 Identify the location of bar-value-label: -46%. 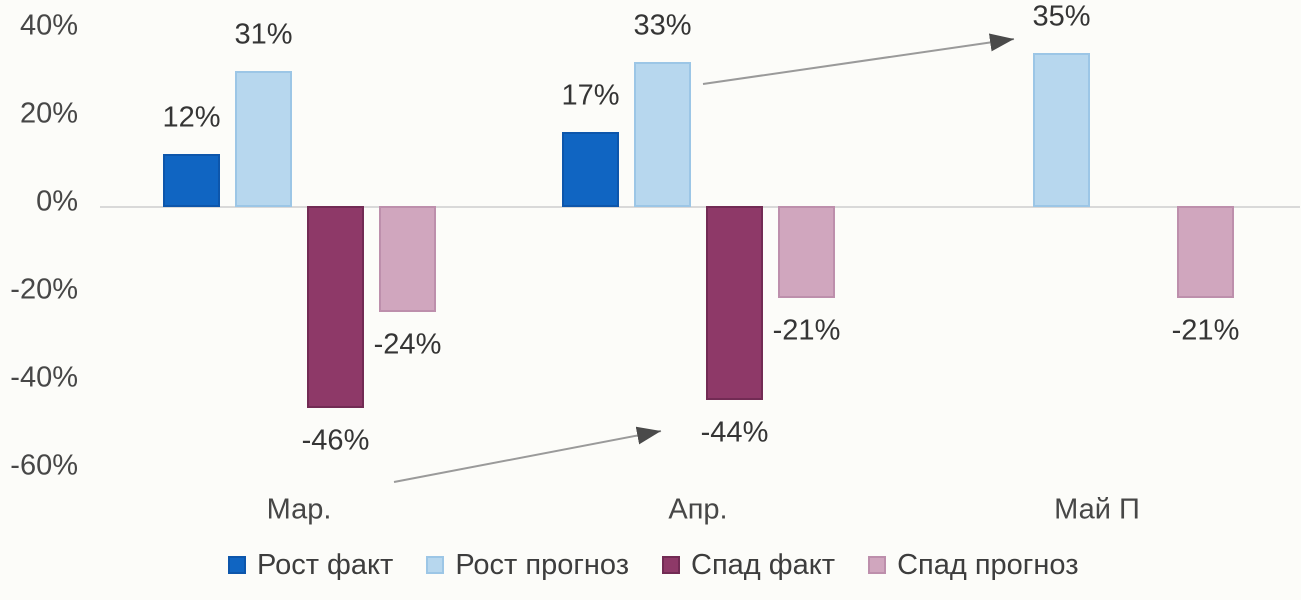
(335, 440).